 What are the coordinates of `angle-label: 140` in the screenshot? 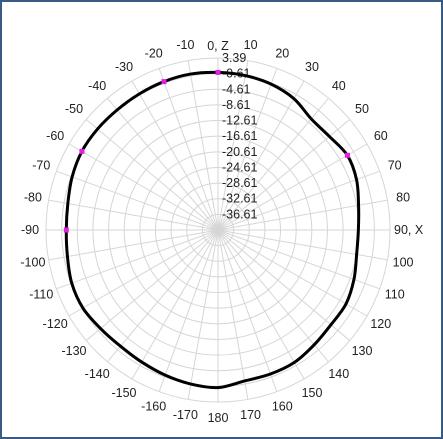 It's located at (338, 374).